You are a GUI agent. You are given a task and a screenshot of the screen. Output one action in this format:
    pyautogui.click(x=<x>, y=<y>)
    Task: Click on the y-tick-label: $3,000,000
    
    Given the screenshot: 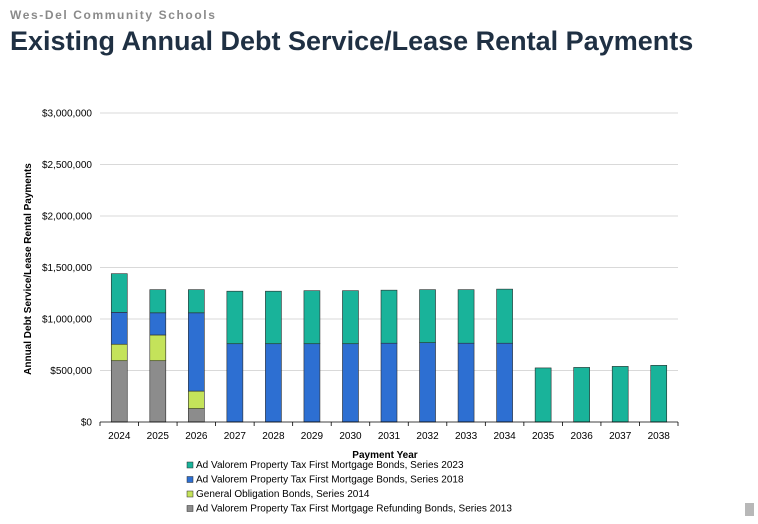 What is the action you would take?
    pyautogui.click(x=67, y=114)
    